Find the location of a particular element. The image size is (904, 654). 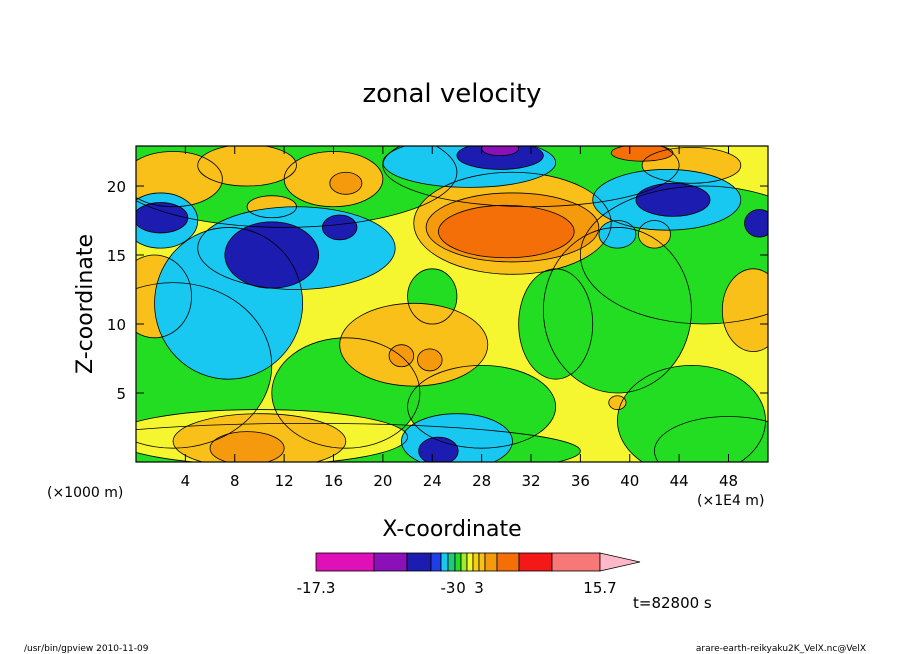

colorbar-tick-label: 0 is located at coordinates (461, 588).